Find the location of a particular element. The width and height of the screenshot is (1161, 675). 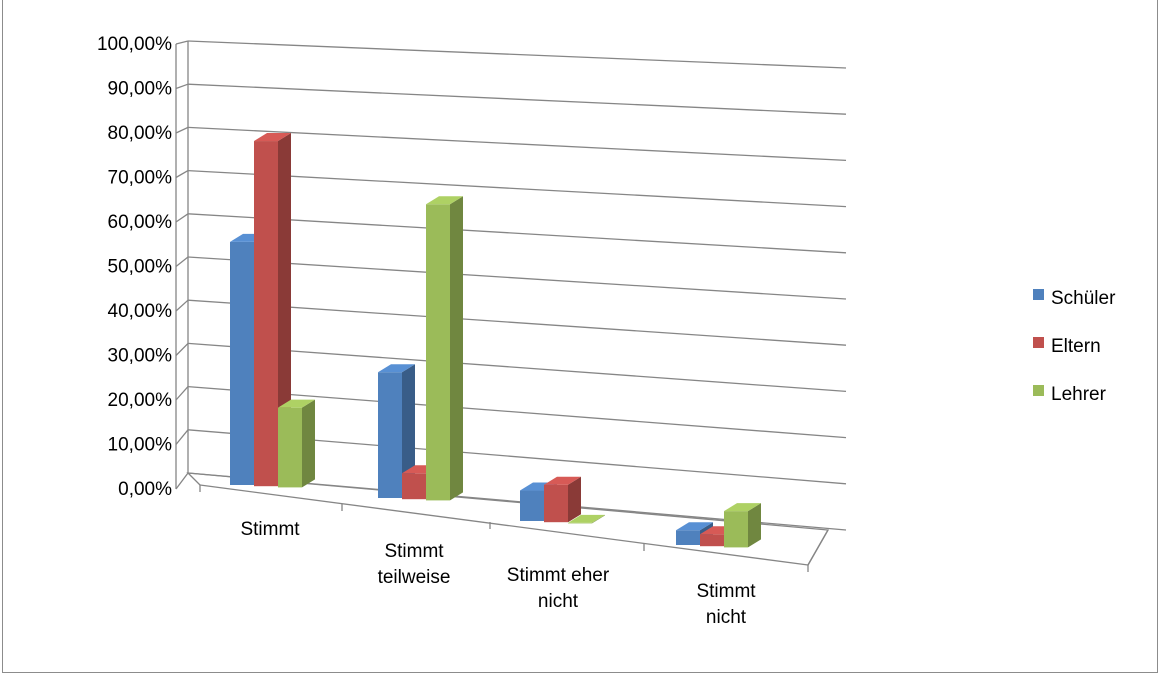

chart-floor is located at coordinates (508, 519).